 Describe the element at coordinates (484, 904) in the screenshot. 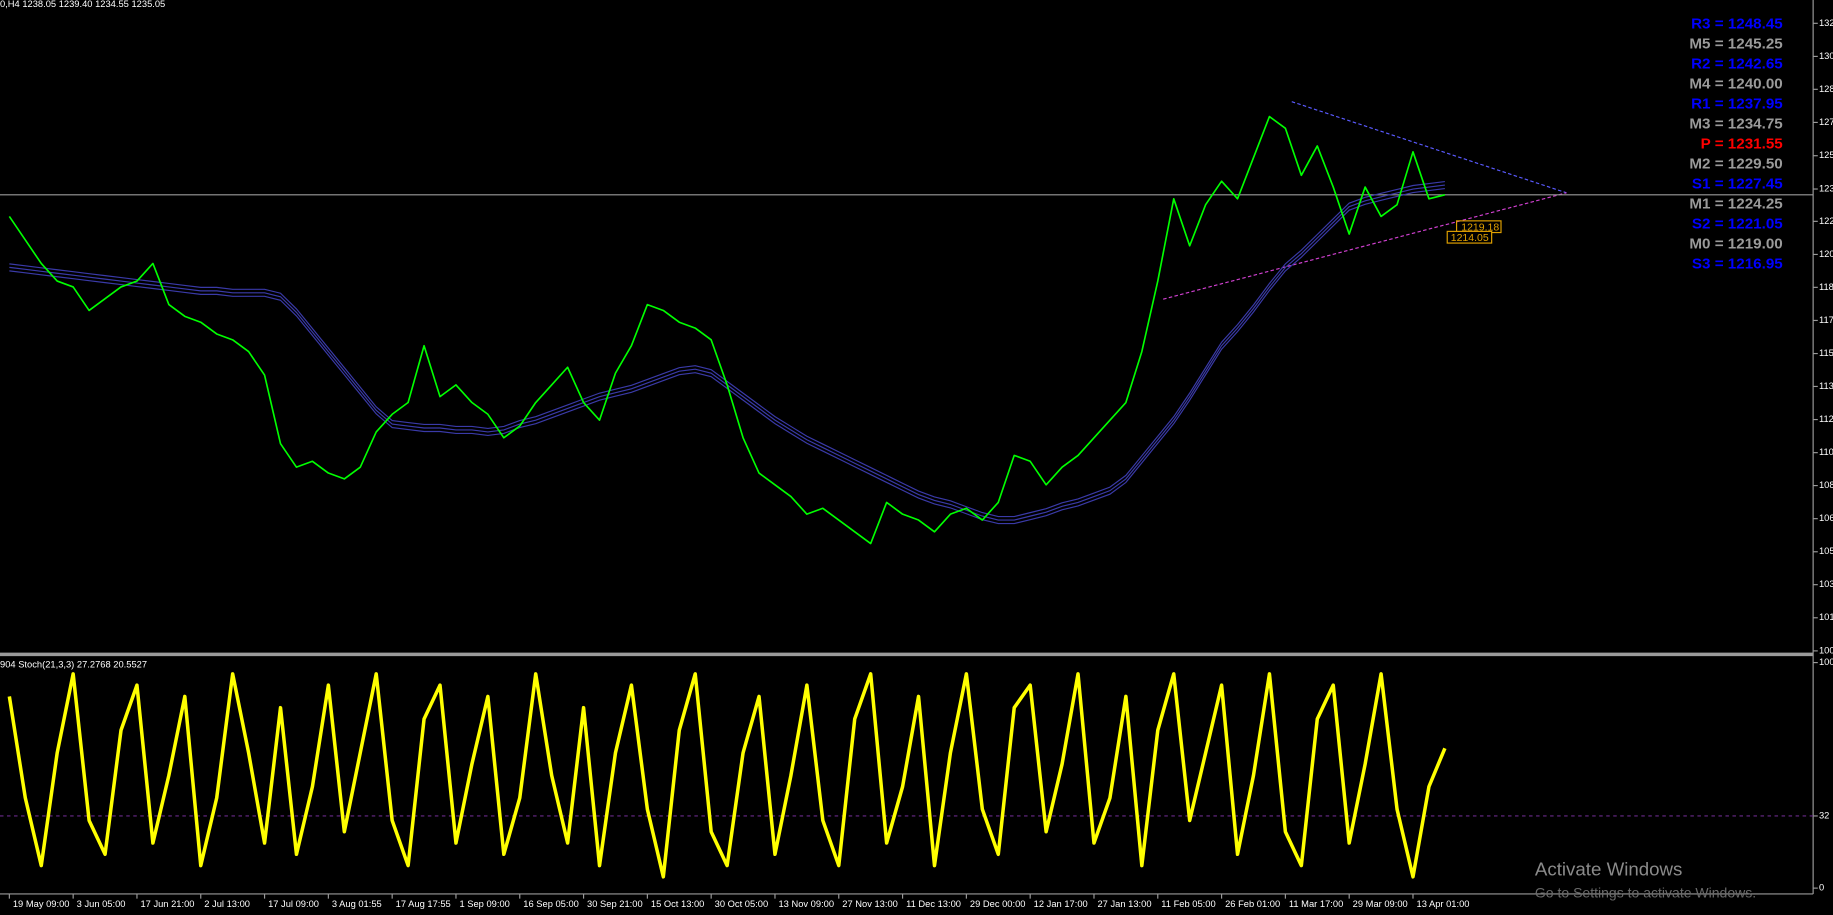

I see `x-tick-label: 1 Sep 09:00` at that location.